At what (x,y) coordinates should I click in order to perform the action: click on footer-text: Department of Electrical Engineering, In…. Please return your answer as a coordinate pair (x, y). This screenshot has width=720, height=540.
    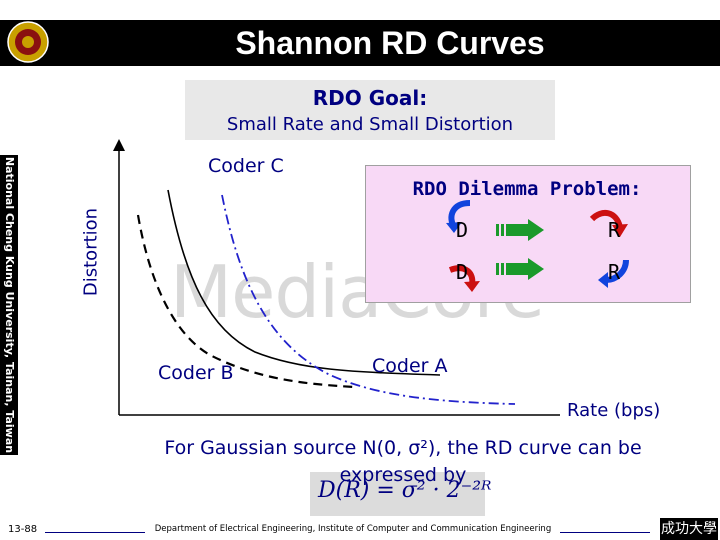
    Looking at the image, I should click on (353, 529).